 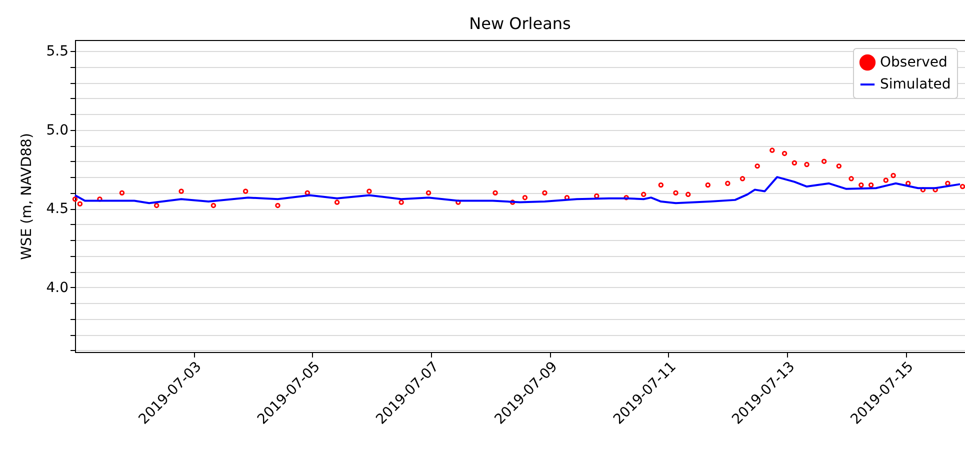 What do you see at coordinates (57, 288) in the screenshot?
I see `y-tick-label: 4.0` at bounding box center [57, 288].